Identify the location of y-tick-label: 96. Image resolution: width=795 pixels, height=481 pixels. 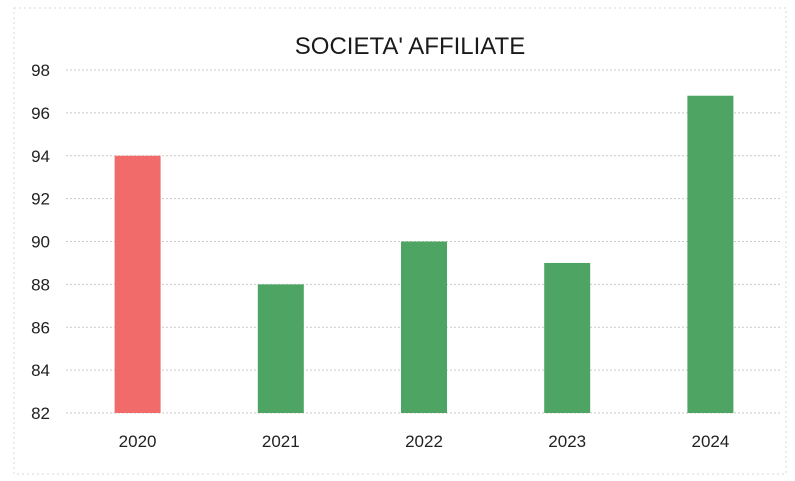
(40, 113).